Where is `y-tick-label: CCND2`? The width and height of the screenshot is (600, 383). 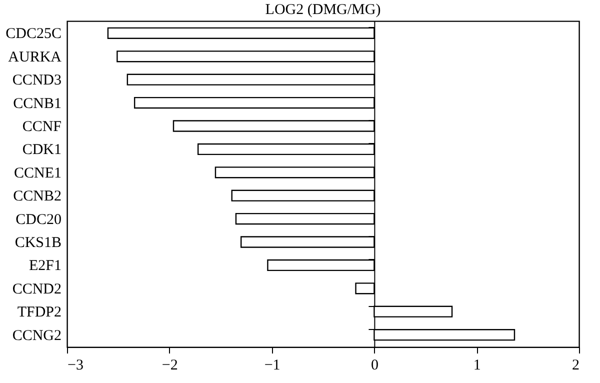
y-tick-label: CCND2 is located at coordinates (37, 289).